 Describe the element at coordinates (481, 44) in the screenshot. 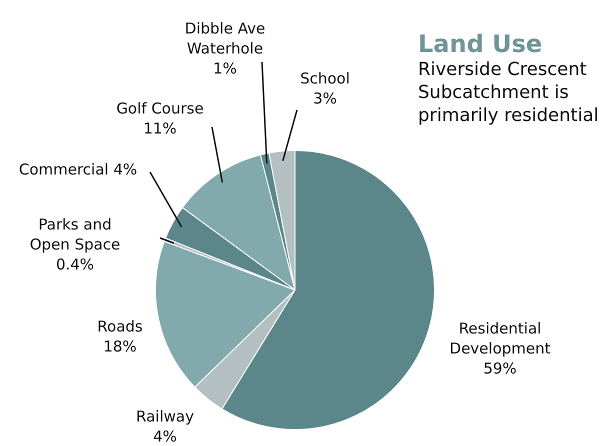

I see `chart-title: Land Use` at that location.